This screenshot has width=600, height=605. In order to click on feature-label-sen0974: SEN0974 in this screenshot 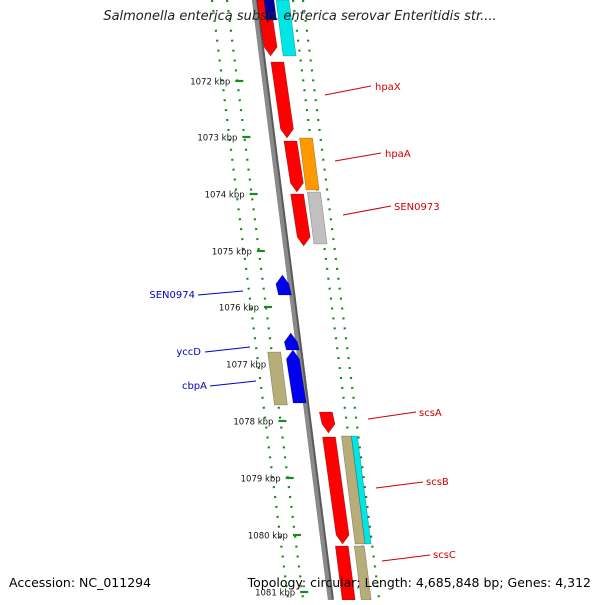, I will do `click(172, 295)`.